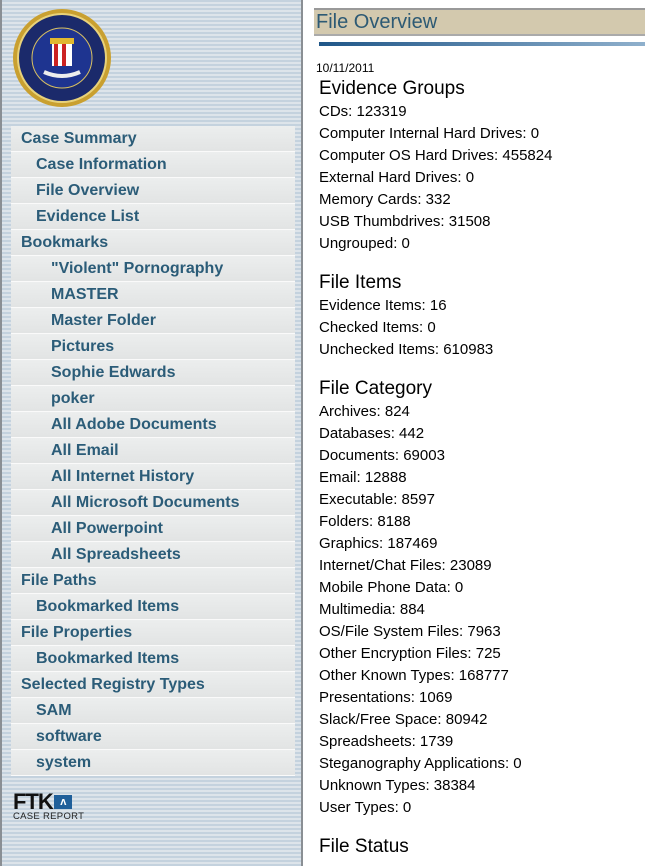 The image size is (645, 866). I want to click on stat-row: Steganography Applications: 0, so click(420, 763).